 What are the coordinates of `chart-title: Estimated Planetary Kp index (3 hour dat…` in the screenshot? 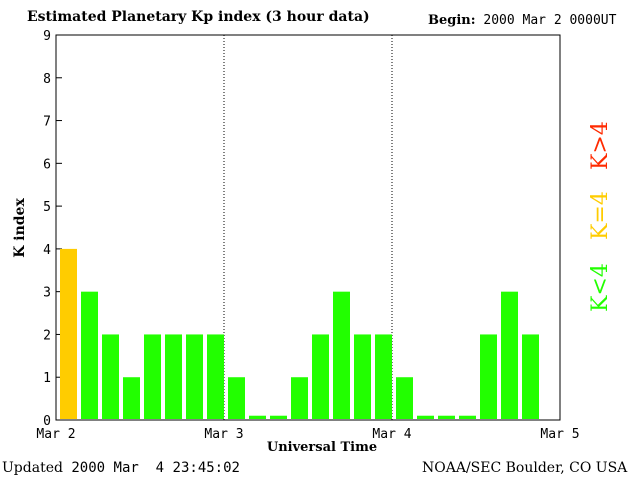 It's located at (198, 17).